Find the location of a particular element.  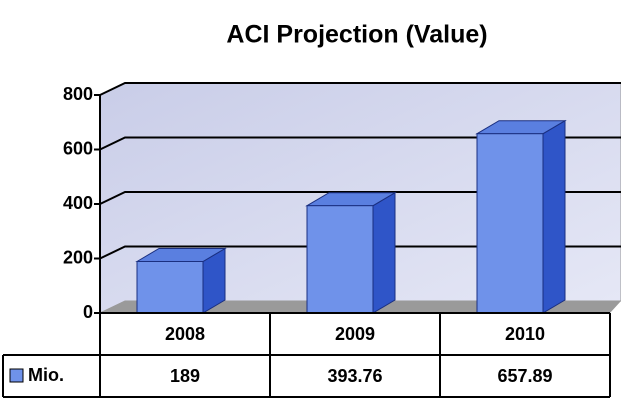

legend-swatch is located at coordinates (16, 375).